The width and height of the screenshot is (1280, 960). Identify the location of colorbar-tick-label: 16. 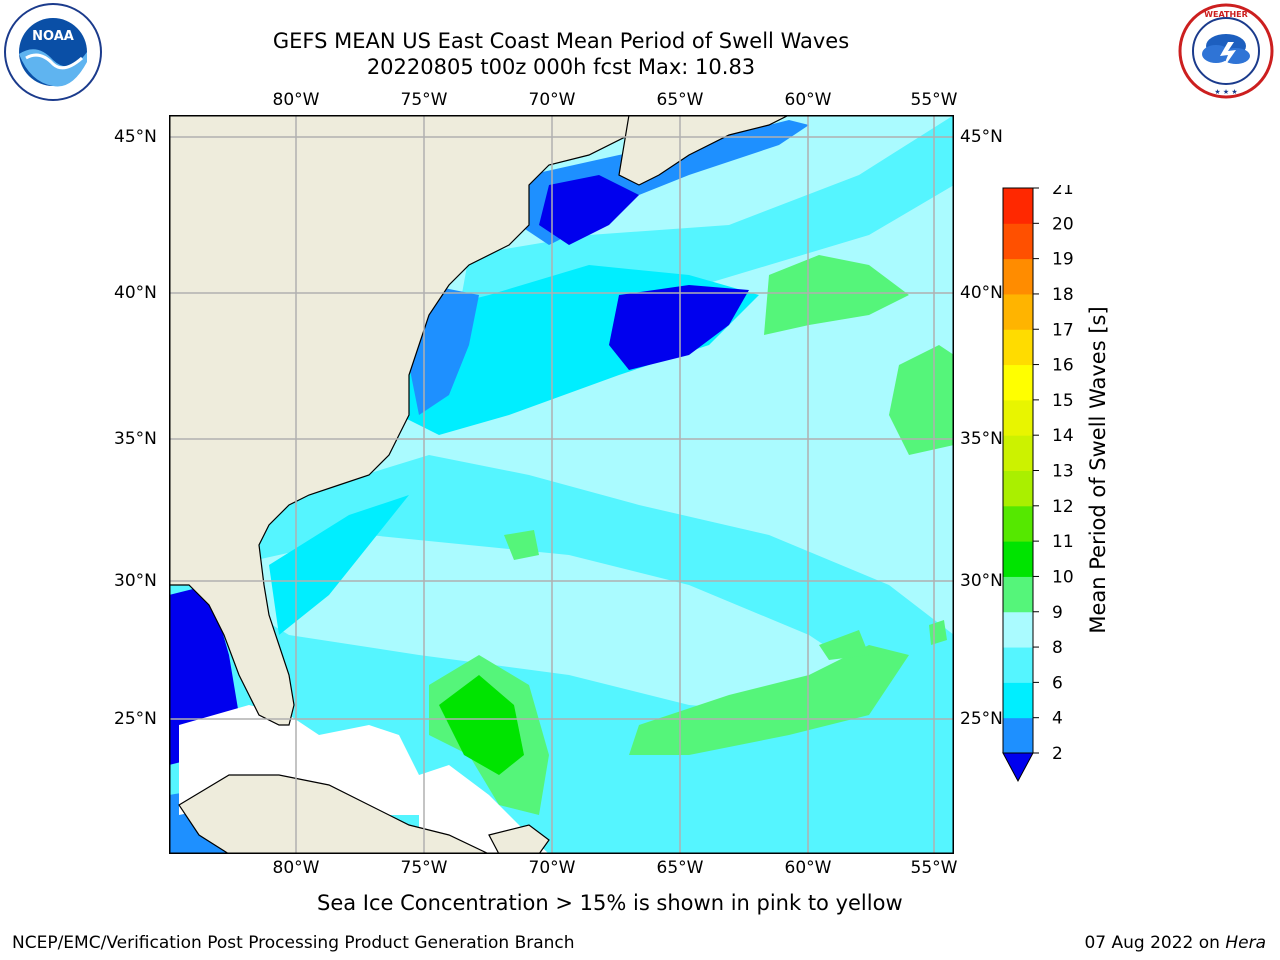
(1063, 366).